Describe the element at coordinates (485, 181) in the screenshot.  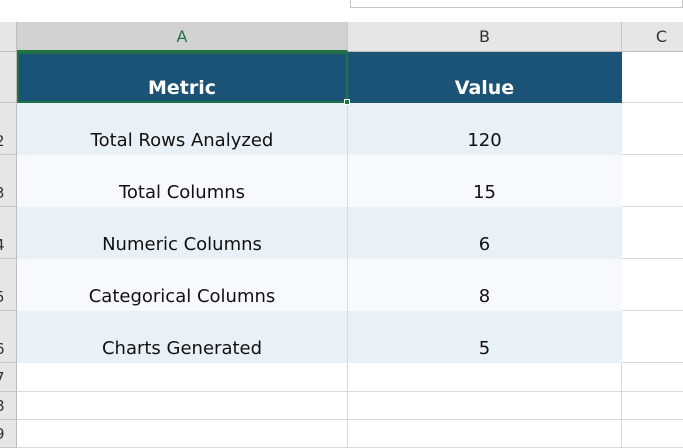
I see `data-cell: 15` at that location.